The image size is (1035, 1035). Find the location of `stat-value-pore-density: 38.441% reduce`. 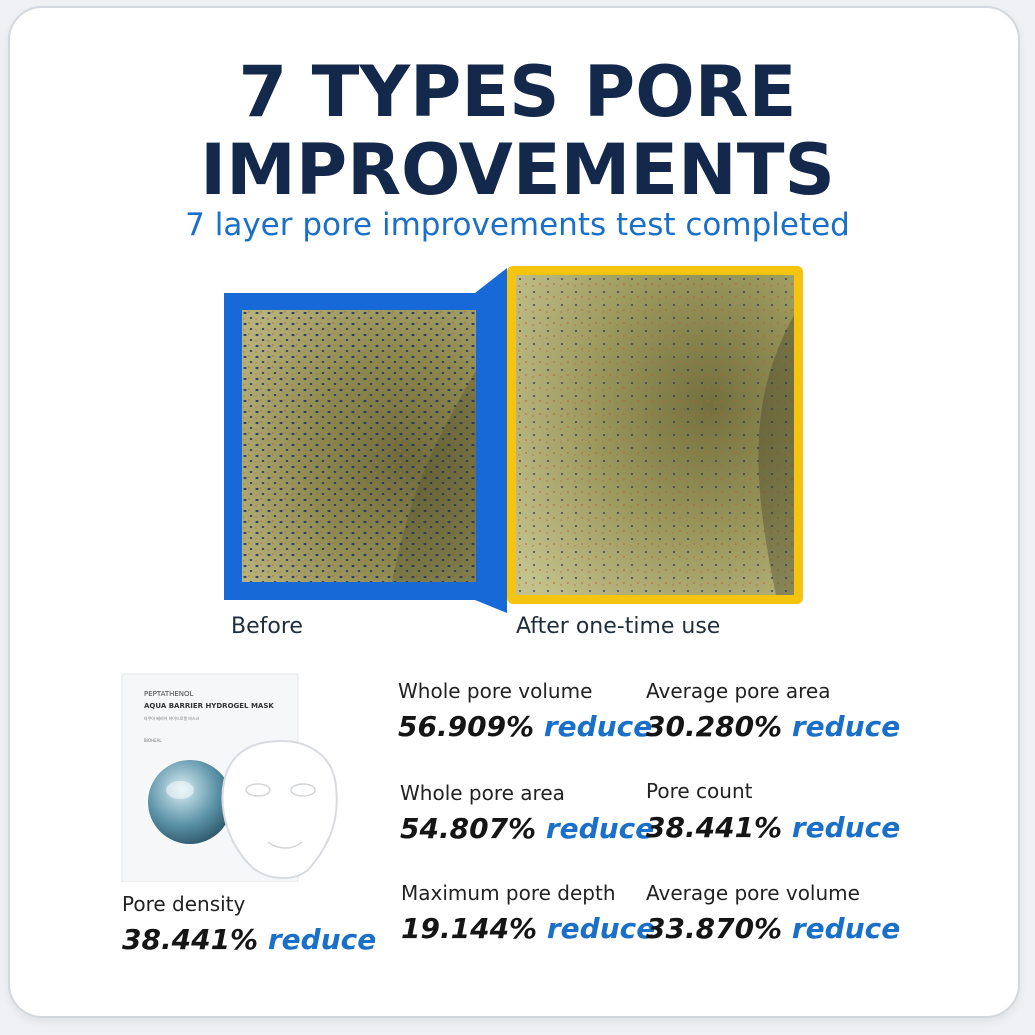

stat-value-pore-density: 38.441% reduce is located at coordinates (249, 940).